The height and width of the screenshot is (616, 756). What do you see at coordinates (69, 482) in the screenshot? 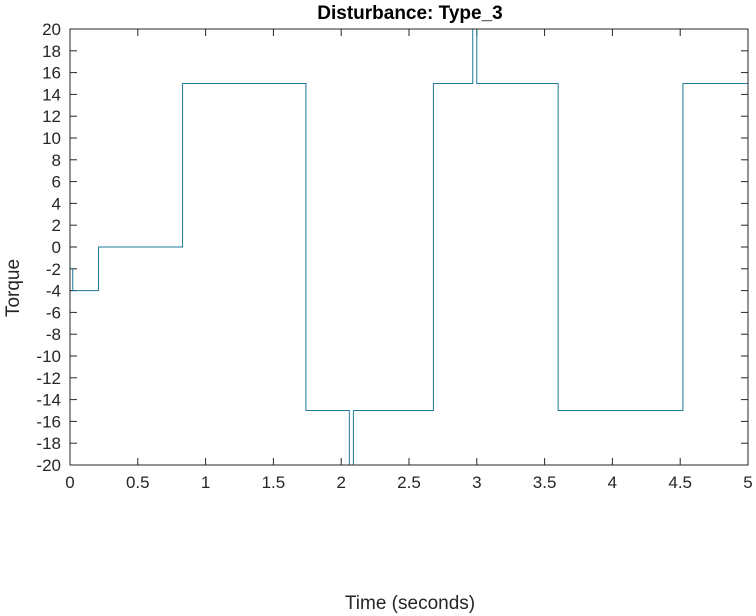
I see `x-tick-label: 0` at bounding box center [69, 482].